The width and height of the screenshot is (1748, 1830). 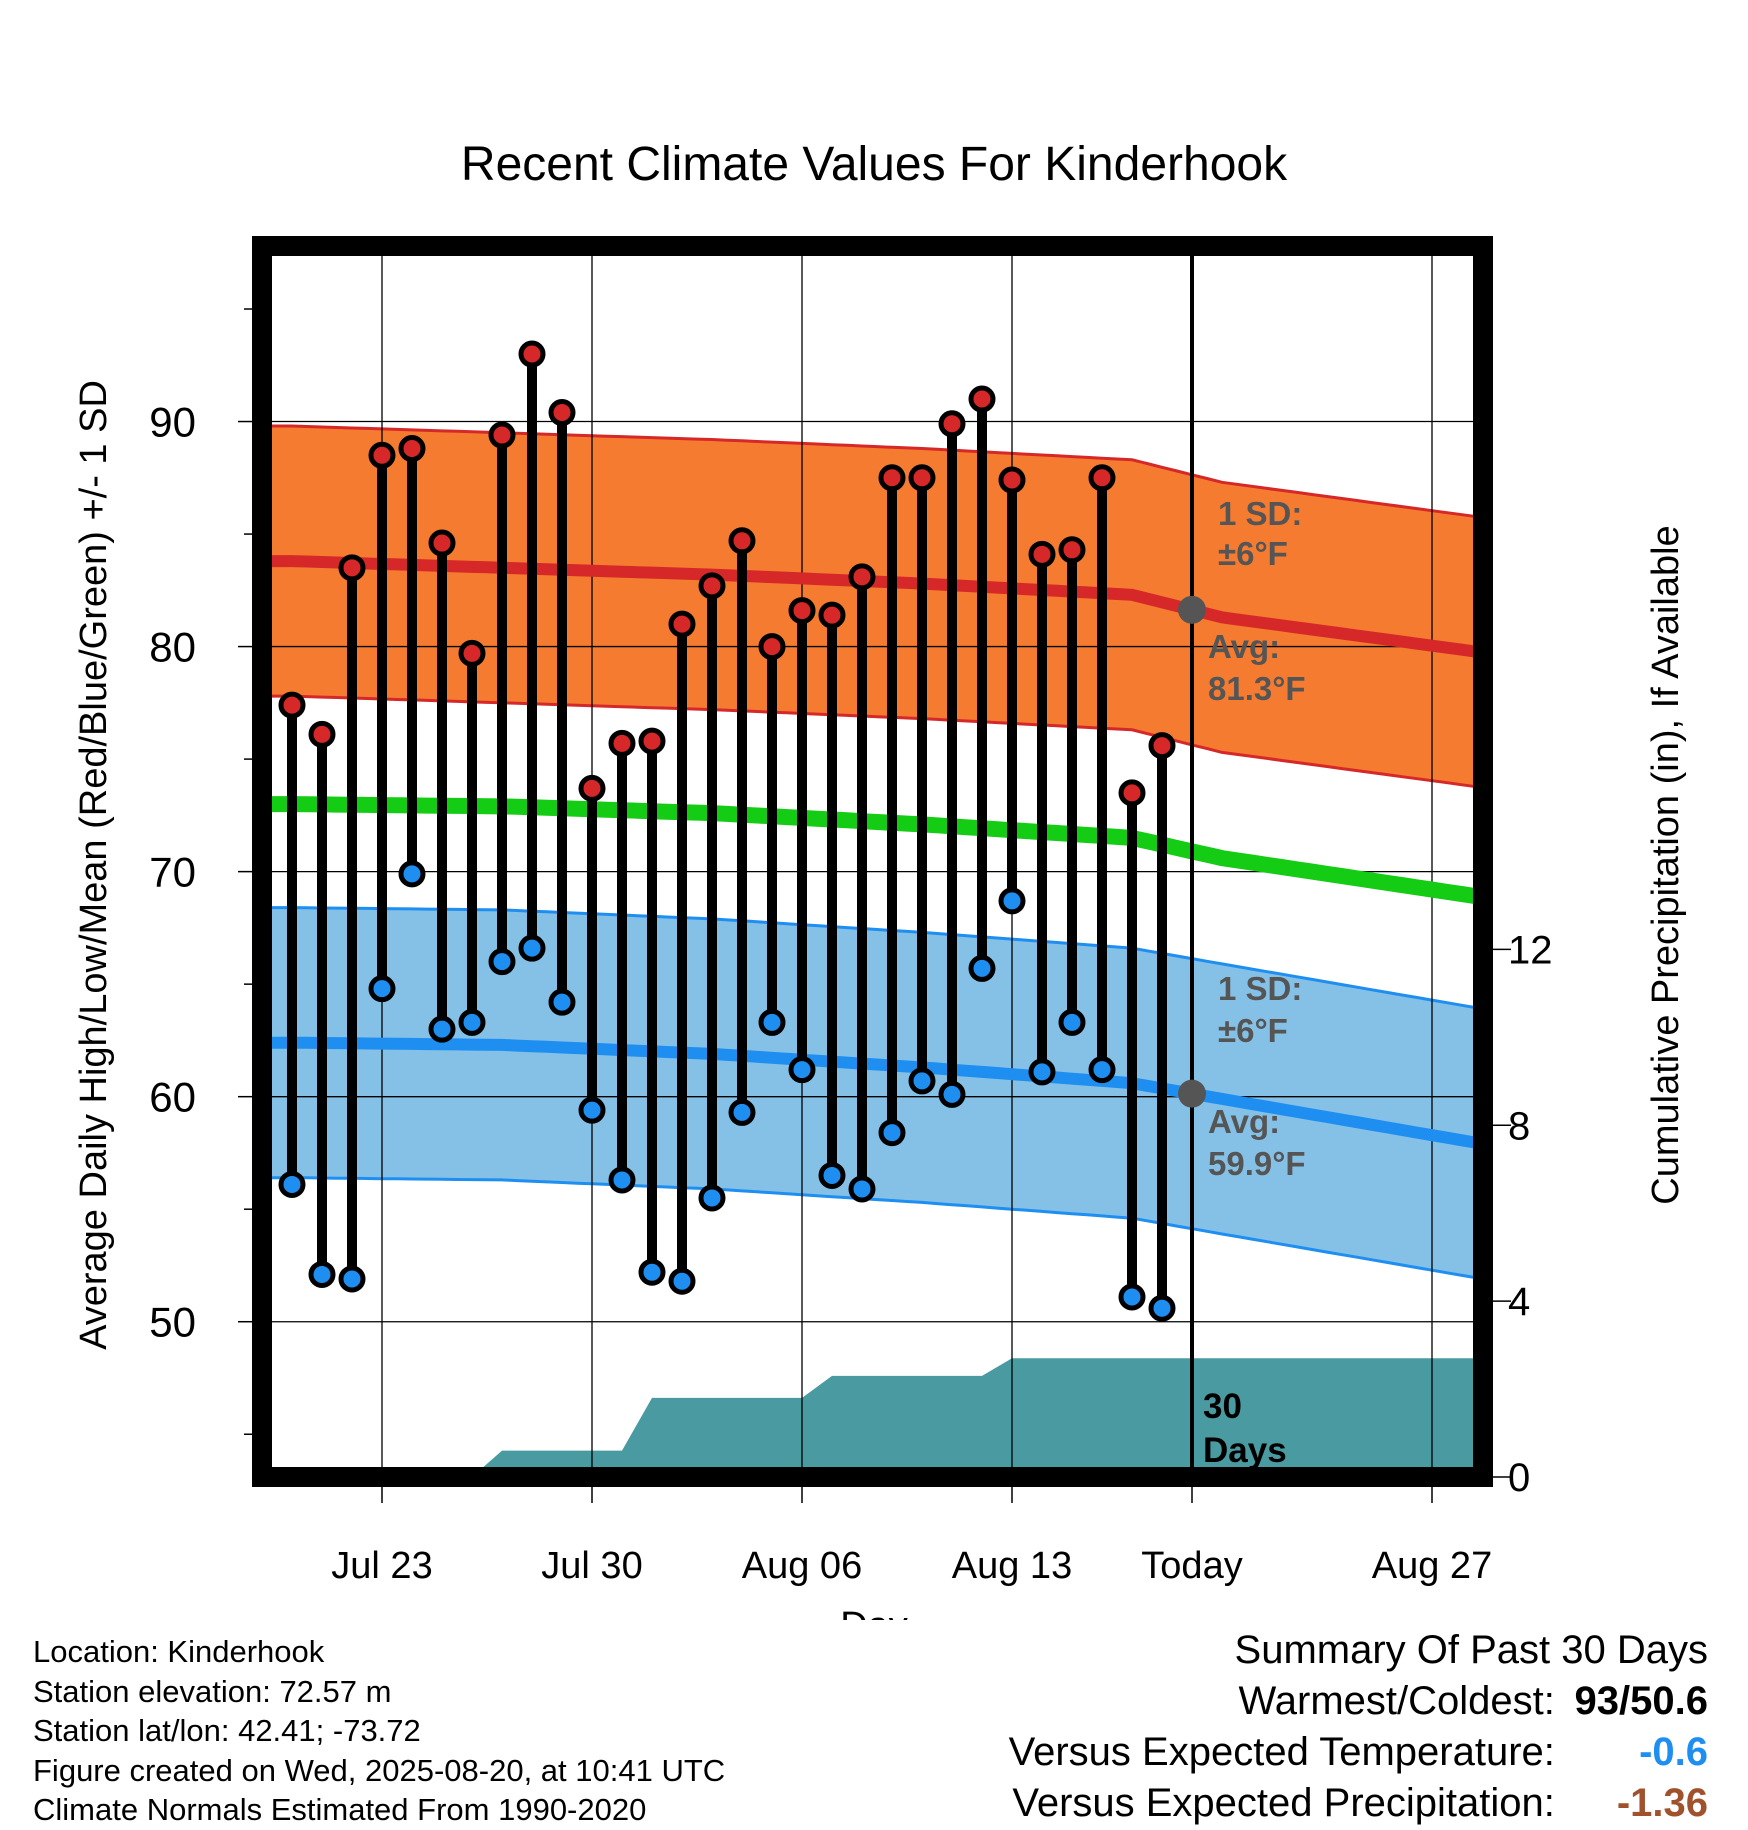 I want to click on x-tick-label-aug-13: Aug 13, so click(x=1012, y=1566).